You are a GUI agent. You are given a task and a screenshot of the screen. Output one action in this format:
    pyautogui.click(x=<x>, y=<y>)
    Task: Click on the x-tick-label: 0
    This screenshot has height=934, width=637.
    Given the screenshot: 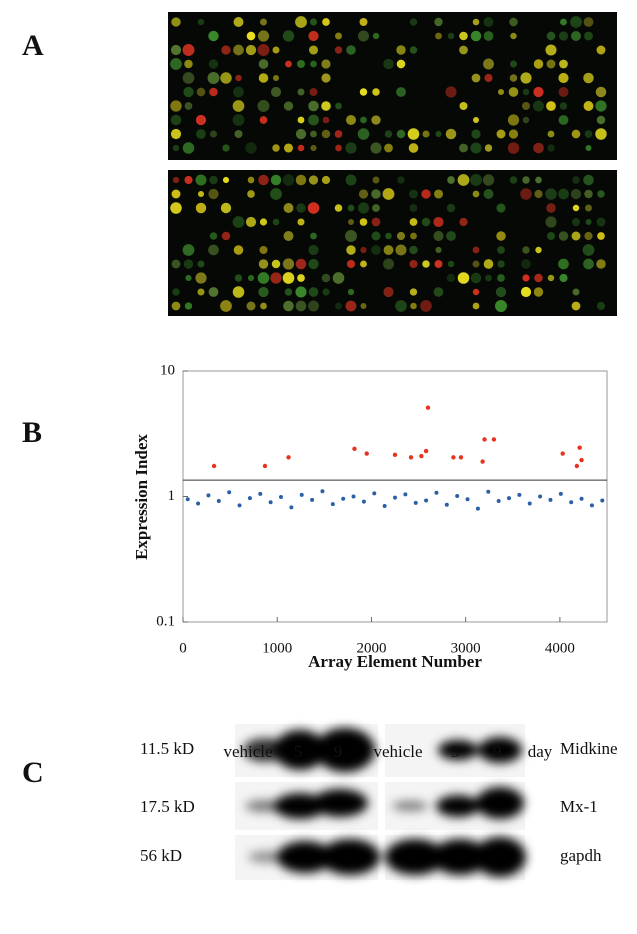 What is the action you would take?
    pyautogui.click(x=183, y=648)
    